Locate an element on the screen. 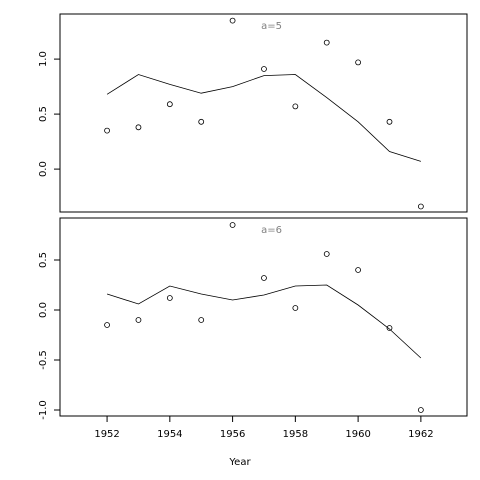 The height and width of the screenshot is (480, 480). x-axis-label: Year is located at coordinates (239, 462).